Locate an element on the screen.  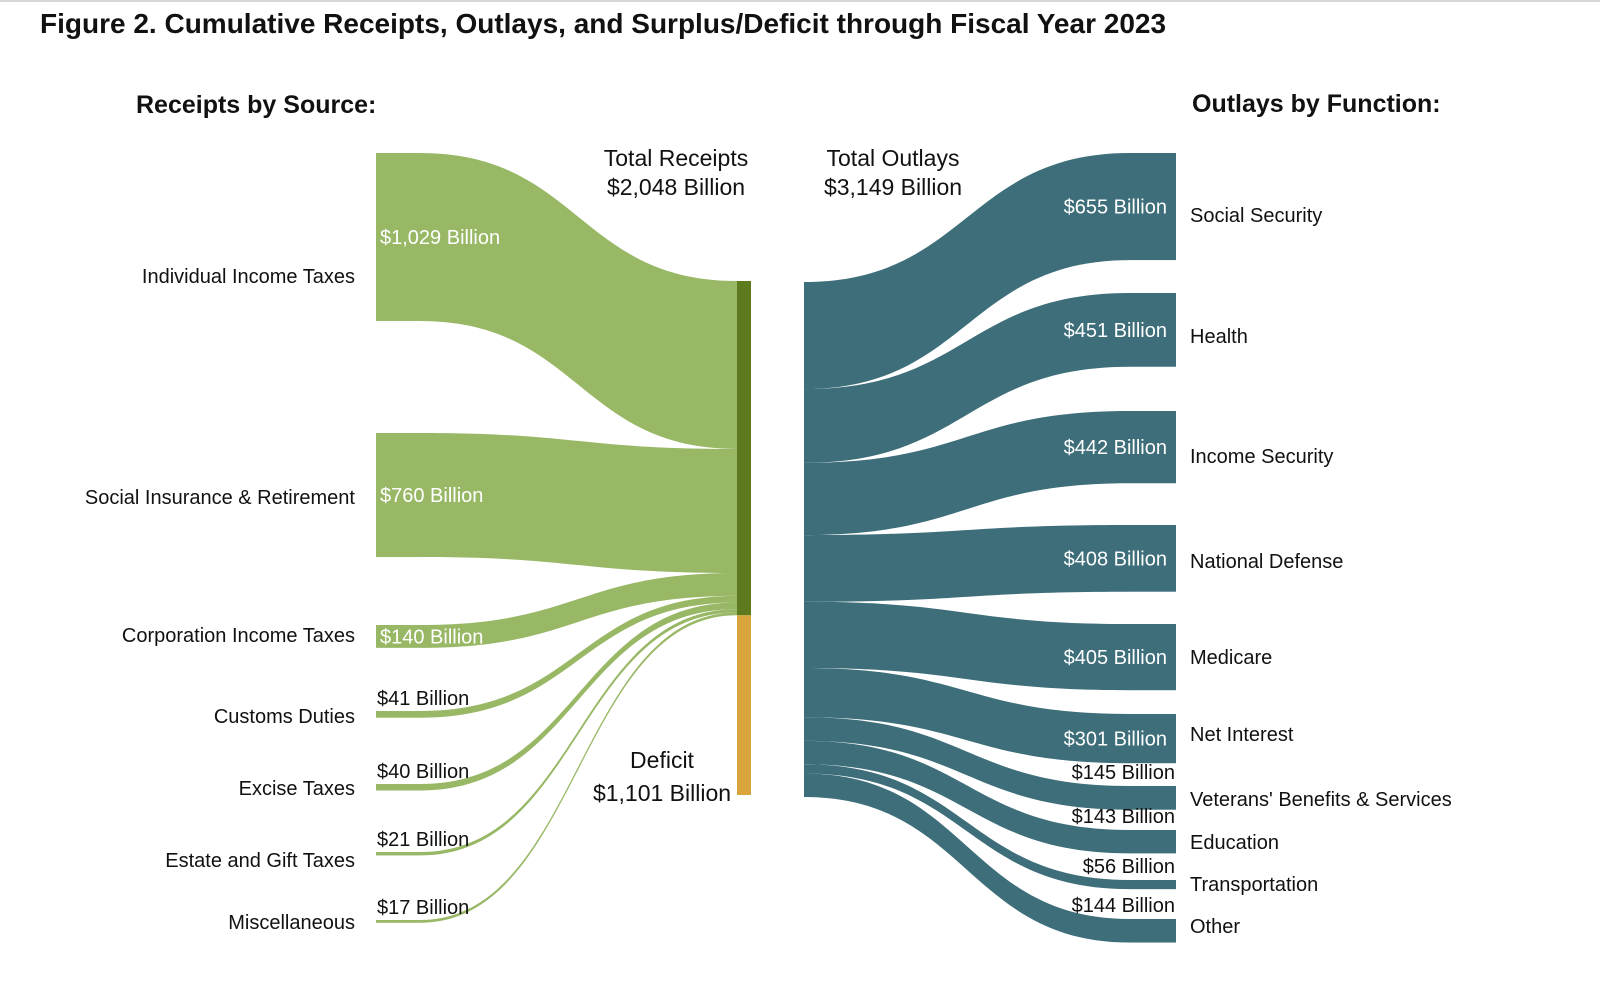
value-label-net-interest: $301 Billion is located at coordinates (1115, 740).